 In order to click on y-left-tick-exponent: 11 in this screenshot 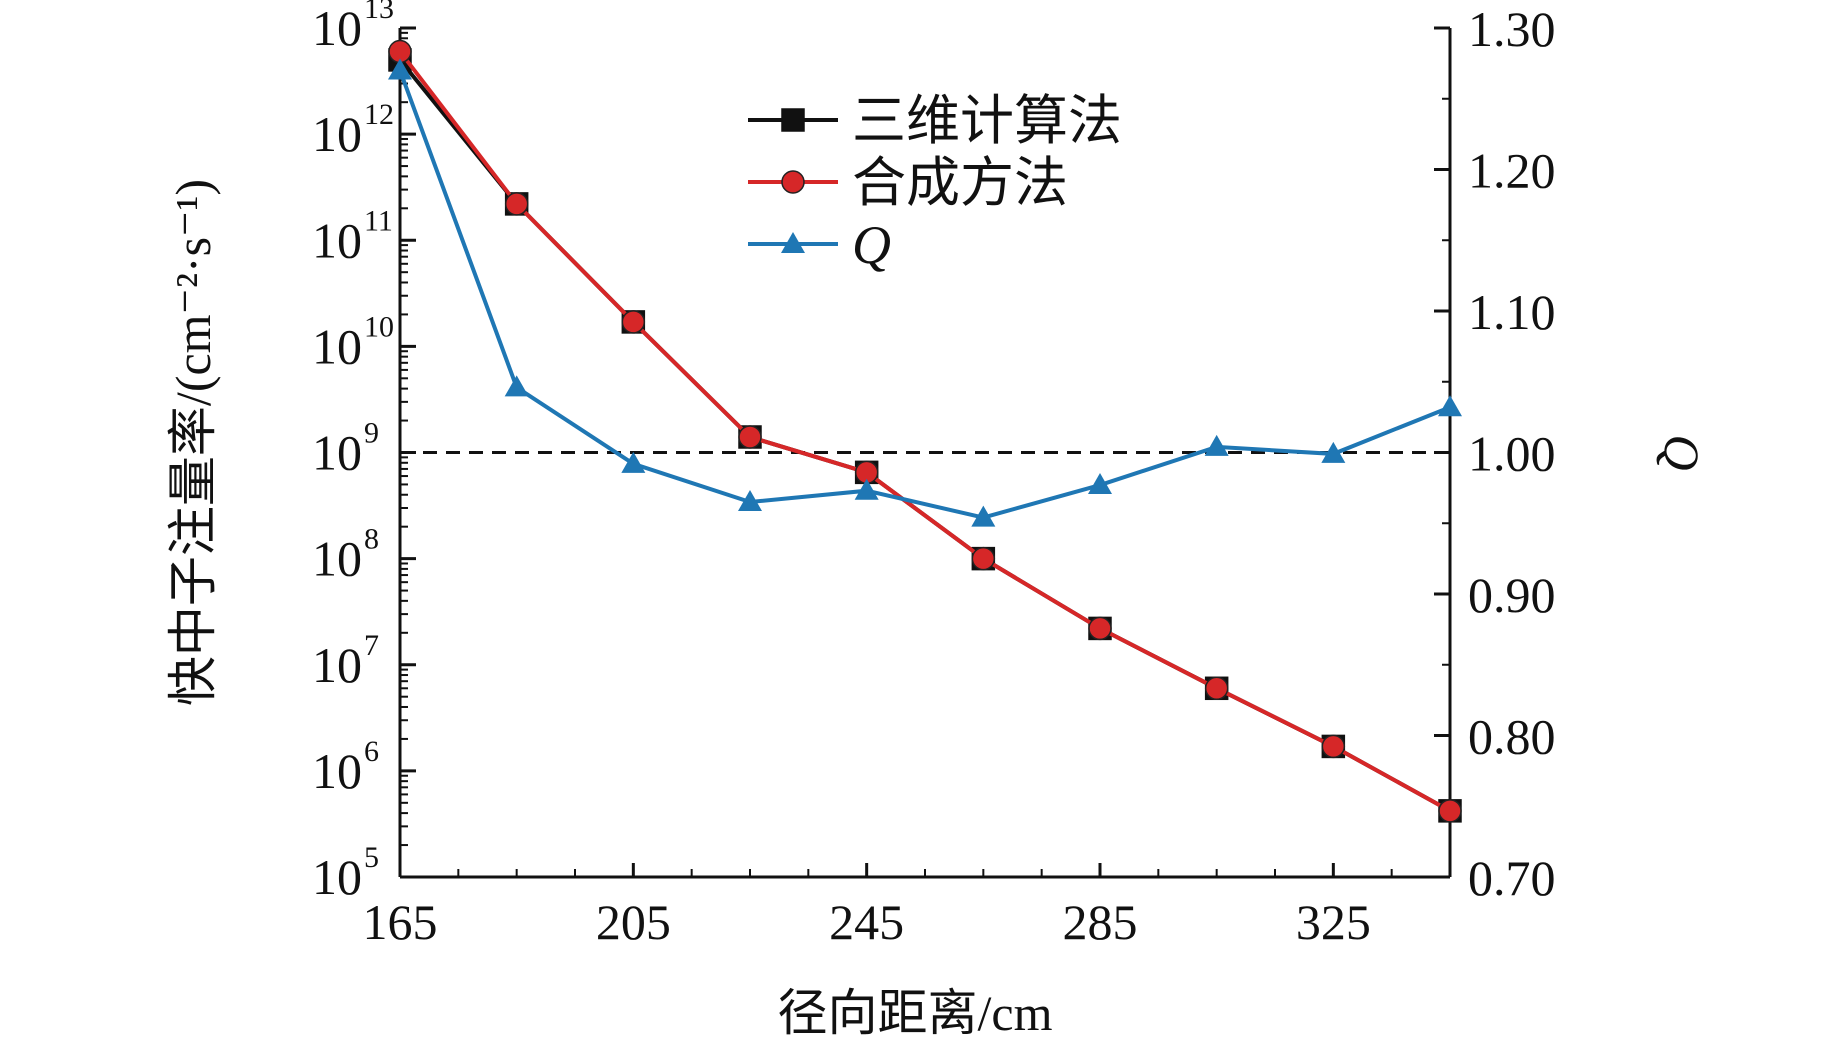, I will do `click(378, 220)`.